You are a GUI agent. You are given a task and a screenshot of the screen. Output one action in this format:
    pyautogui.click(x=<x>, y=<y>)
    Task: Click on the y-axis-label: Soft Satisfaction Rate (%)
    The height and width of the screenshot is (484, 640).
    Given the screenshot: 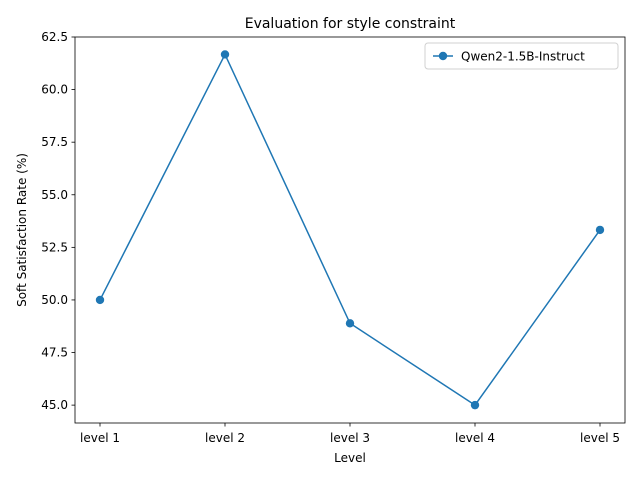 What is the action you would take?
    pyautogui.click(x=22, y=230)
    